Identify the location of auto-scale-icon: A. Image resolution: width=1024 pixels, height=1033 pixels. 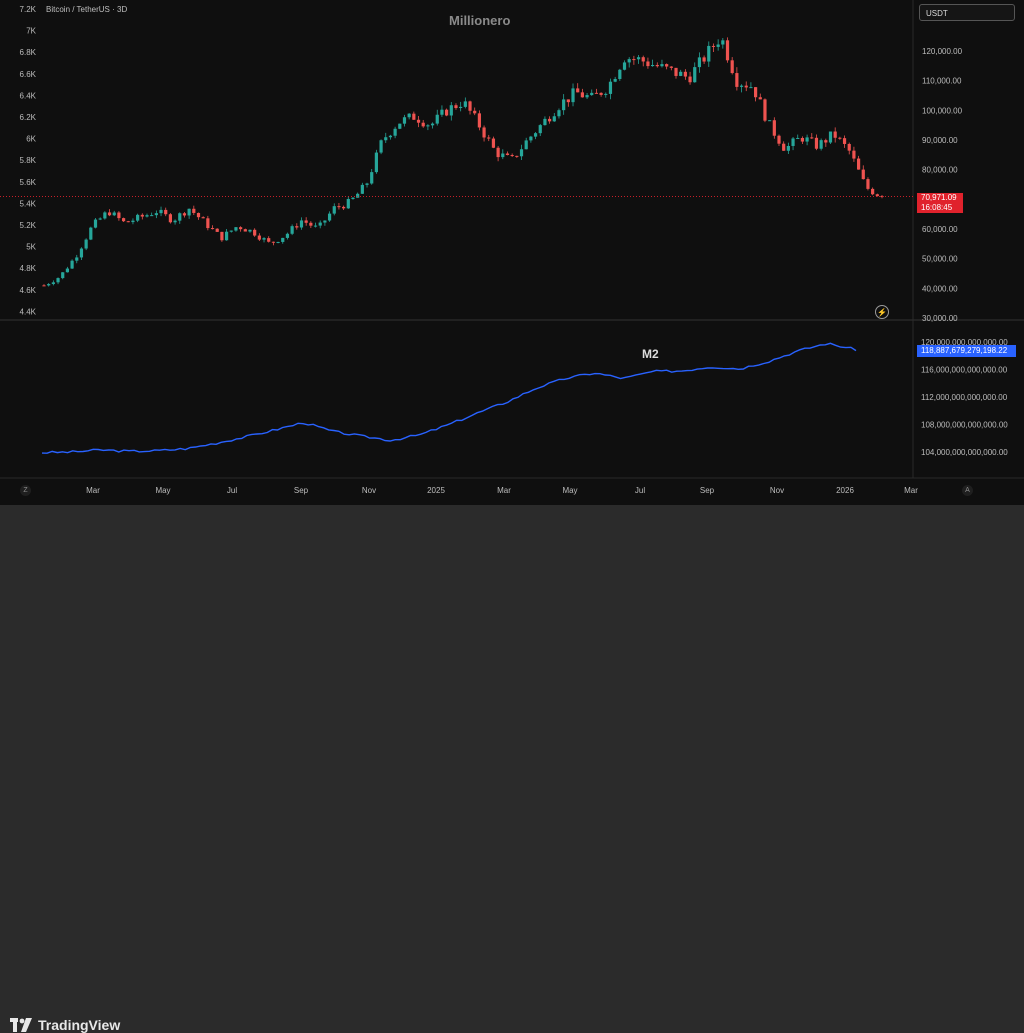
(967, 490).